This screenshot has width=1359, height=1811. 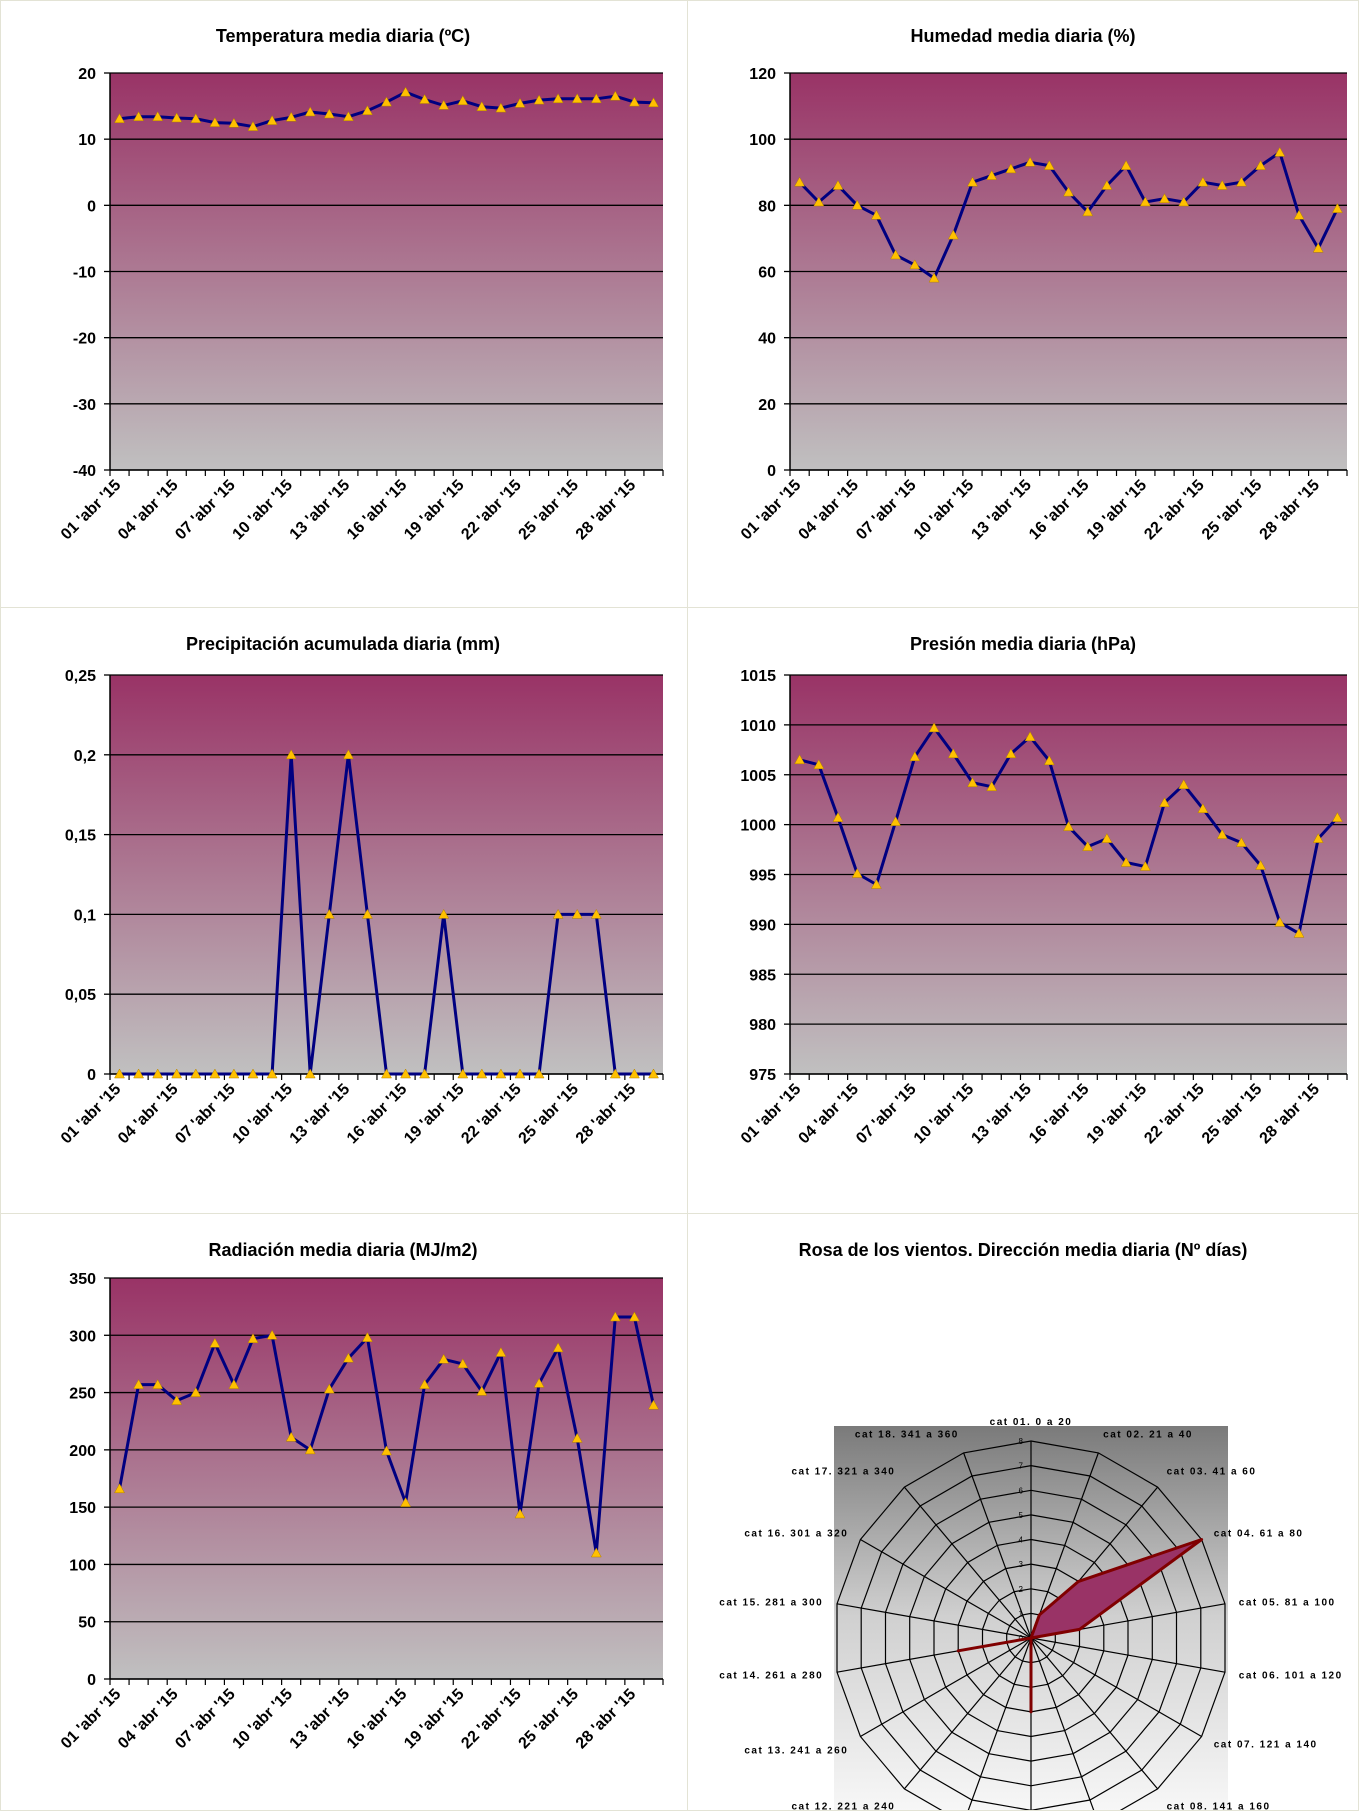 What do you see at coordinates (1021, 1490) in the screenshot?
I see `rose-radial-tick: 6` at bounding box center [1021, 1490].